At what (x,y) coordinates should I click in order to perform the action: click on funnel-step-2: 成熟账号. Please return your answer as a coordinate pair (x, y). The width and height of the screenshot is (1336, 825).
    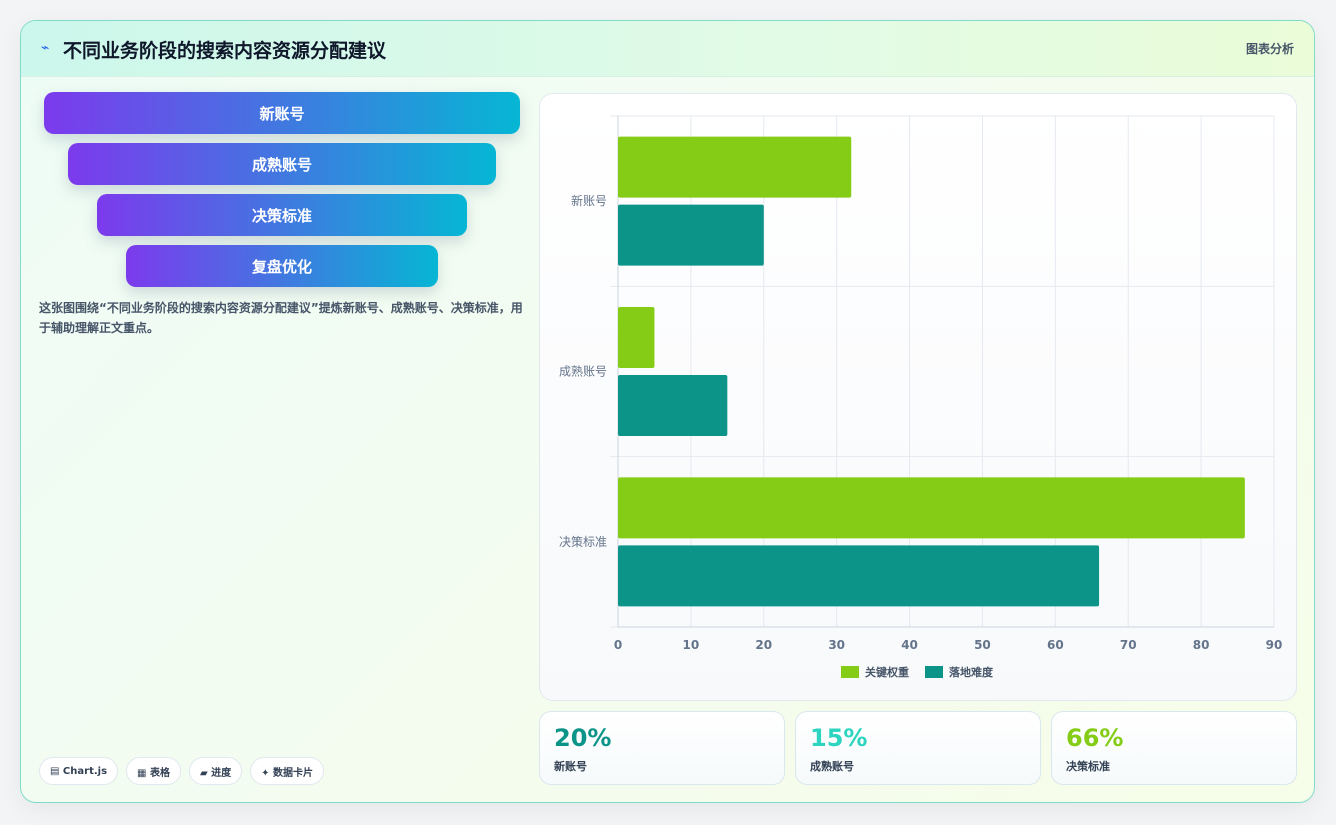
    Looking at the image, I should click on (282, 164).